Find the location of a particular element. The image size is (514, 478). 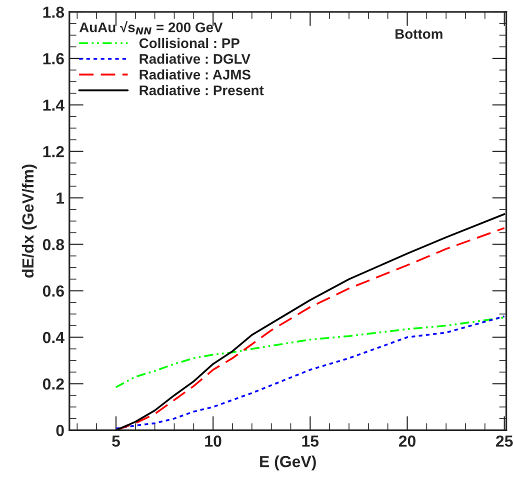

y-tick-label: 1.2 is located at coordinates (53, 152).